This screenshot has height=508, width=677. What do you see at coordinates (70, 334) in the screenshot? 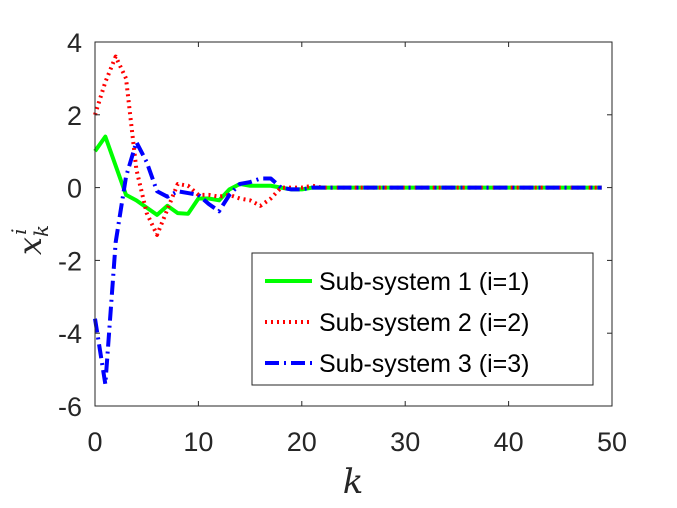
I see `y-tick-label: -4` at bounding box center [70, 334].